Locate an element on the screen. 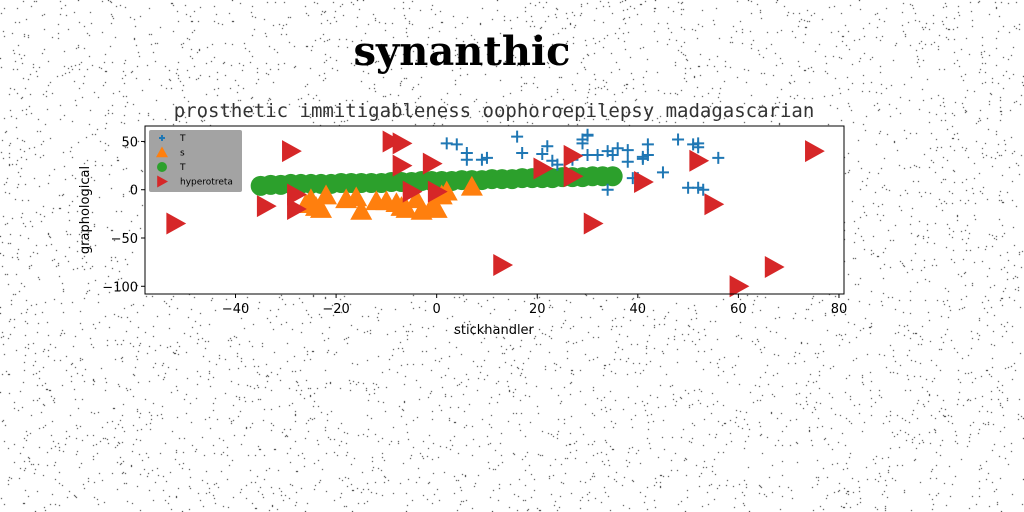  x-tick-label: 80 is located at coordinates (839, 309).